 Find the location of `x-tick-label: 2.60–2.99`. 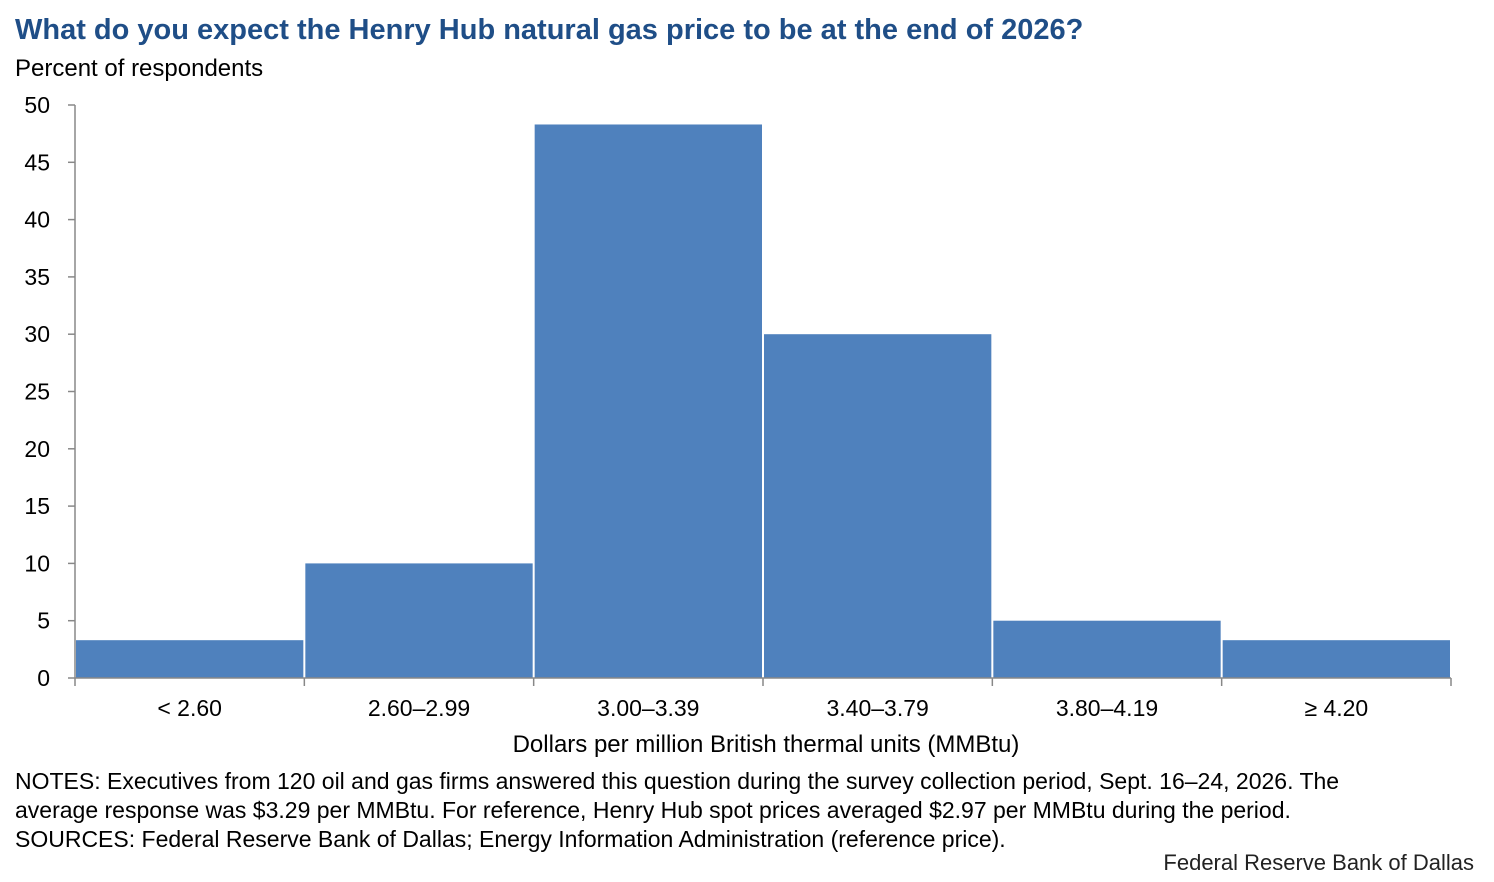

x-tick-label: 2.60–2.99 is located at coordinates (419, 708).